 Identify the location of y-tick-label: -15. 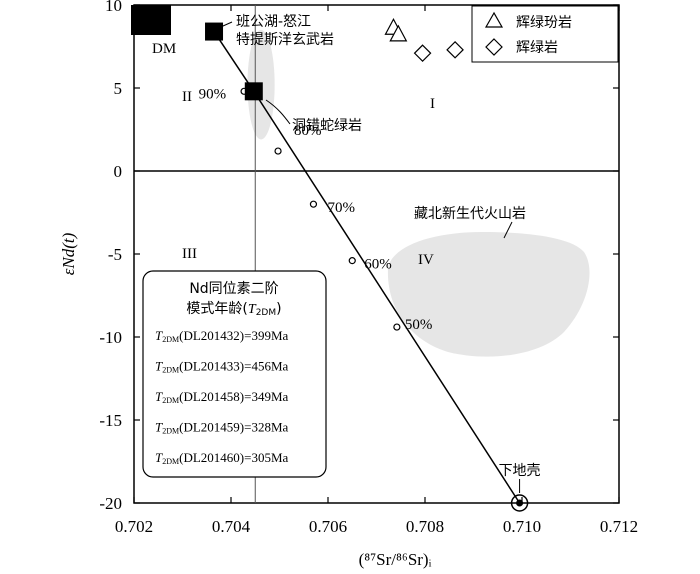
(110, 420).